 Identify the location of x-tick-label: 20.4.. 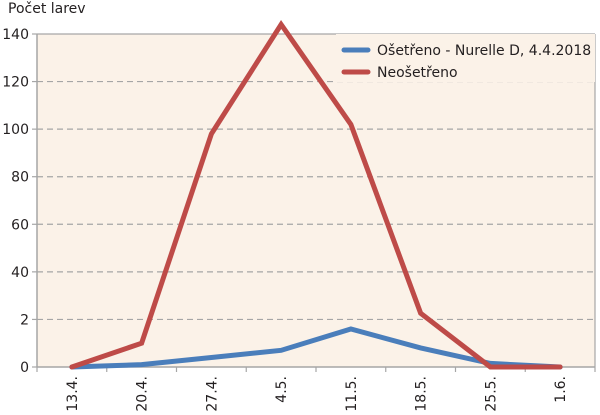
(143, 394).